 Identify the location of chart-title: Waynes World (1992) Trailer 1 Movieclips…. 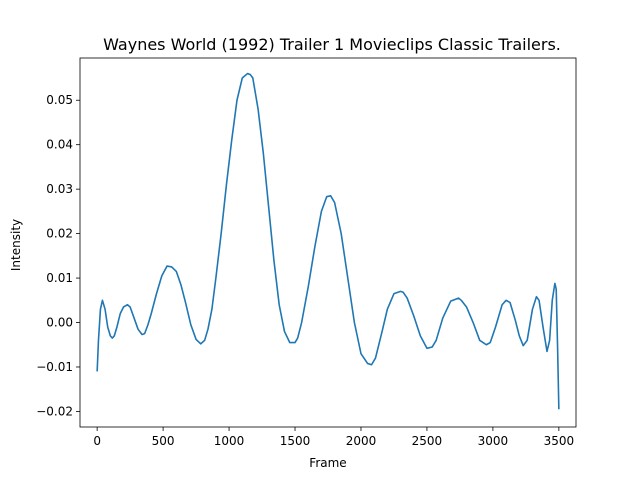
(332, 44).